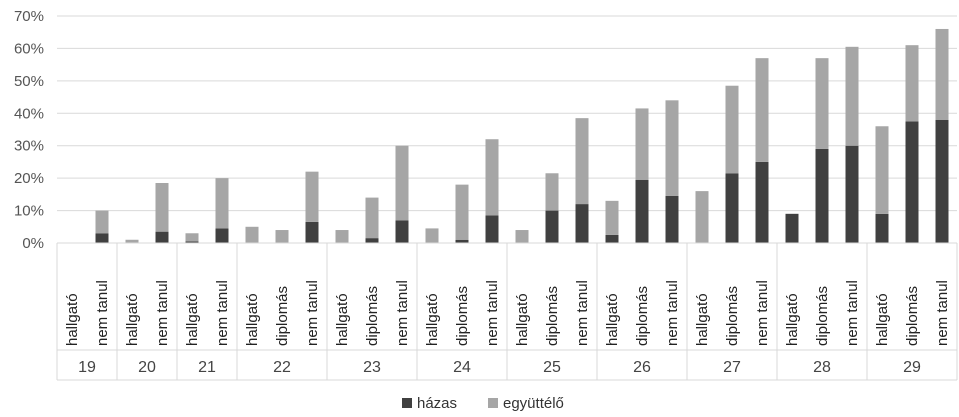  Describe the element at coordinates (493, 403) in the screenshot. I see `legend-swatch-egyutt` at that location.